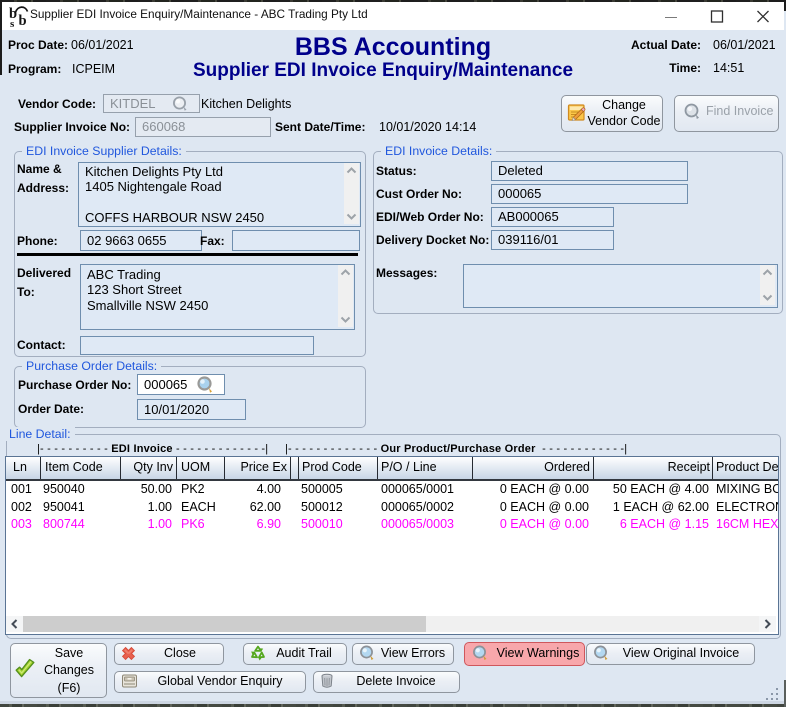  I want to click on svg-text: s, so click(12, 23).